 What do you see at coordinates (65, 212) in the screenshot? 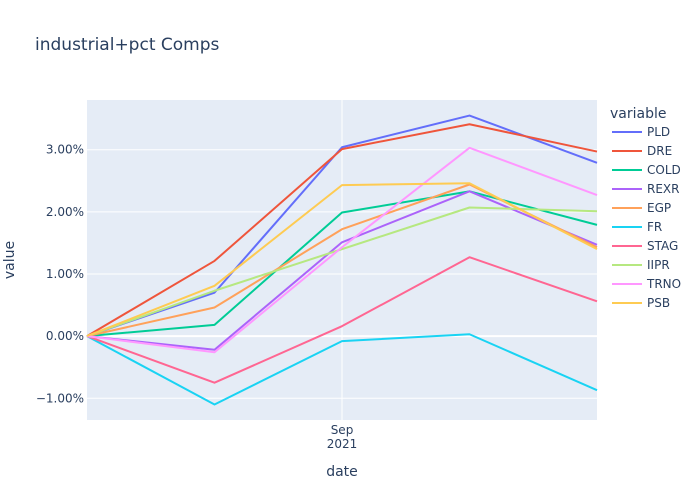
I see `y-tick-label: 2.00%` at bounding box center [65, 212].